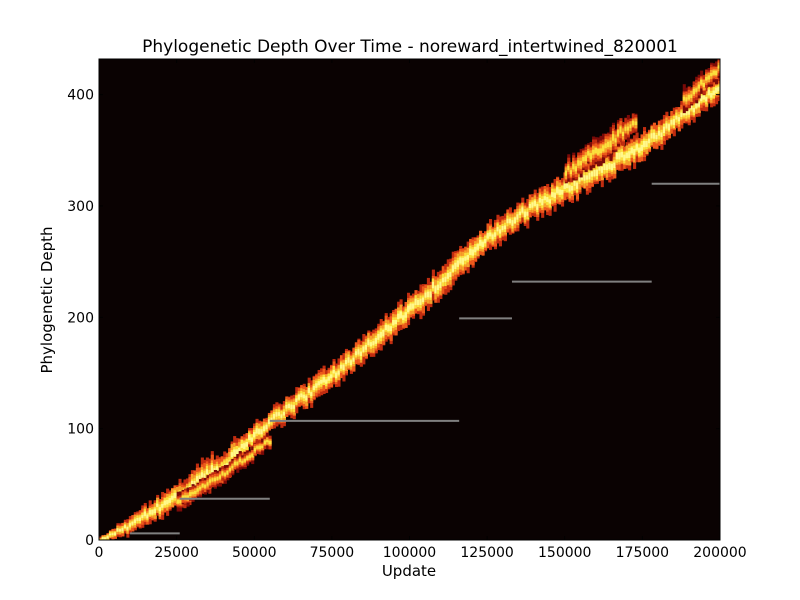 Image resolution: width=800 pixels, height=600 pixels. What do you see at coordinates (80, 318) in the screenshot?
I see `y-tick-label: 200` at bounding box center [80, 318].